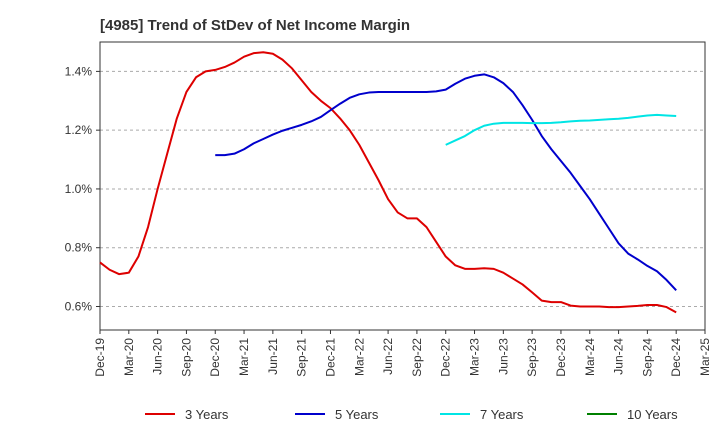  I want to click on legend-label-5-years: 5 Years, so click(357, 414).